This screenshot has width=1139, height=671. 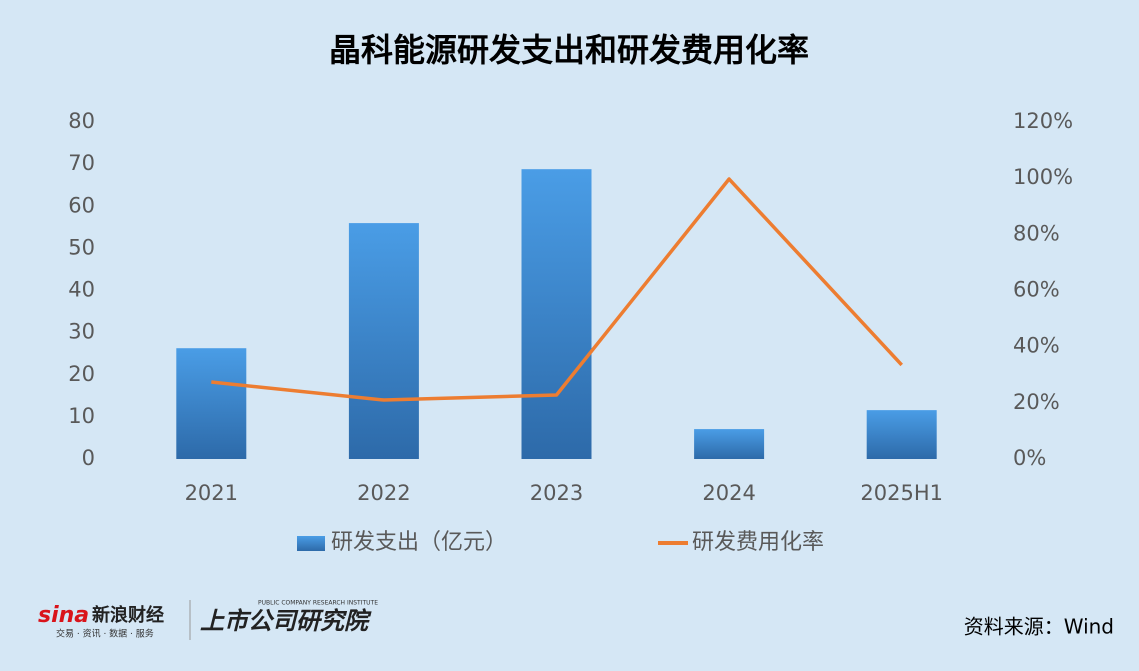 I want to click on legend-label: 研发支出（亿元）, so click(x=419, y=542).